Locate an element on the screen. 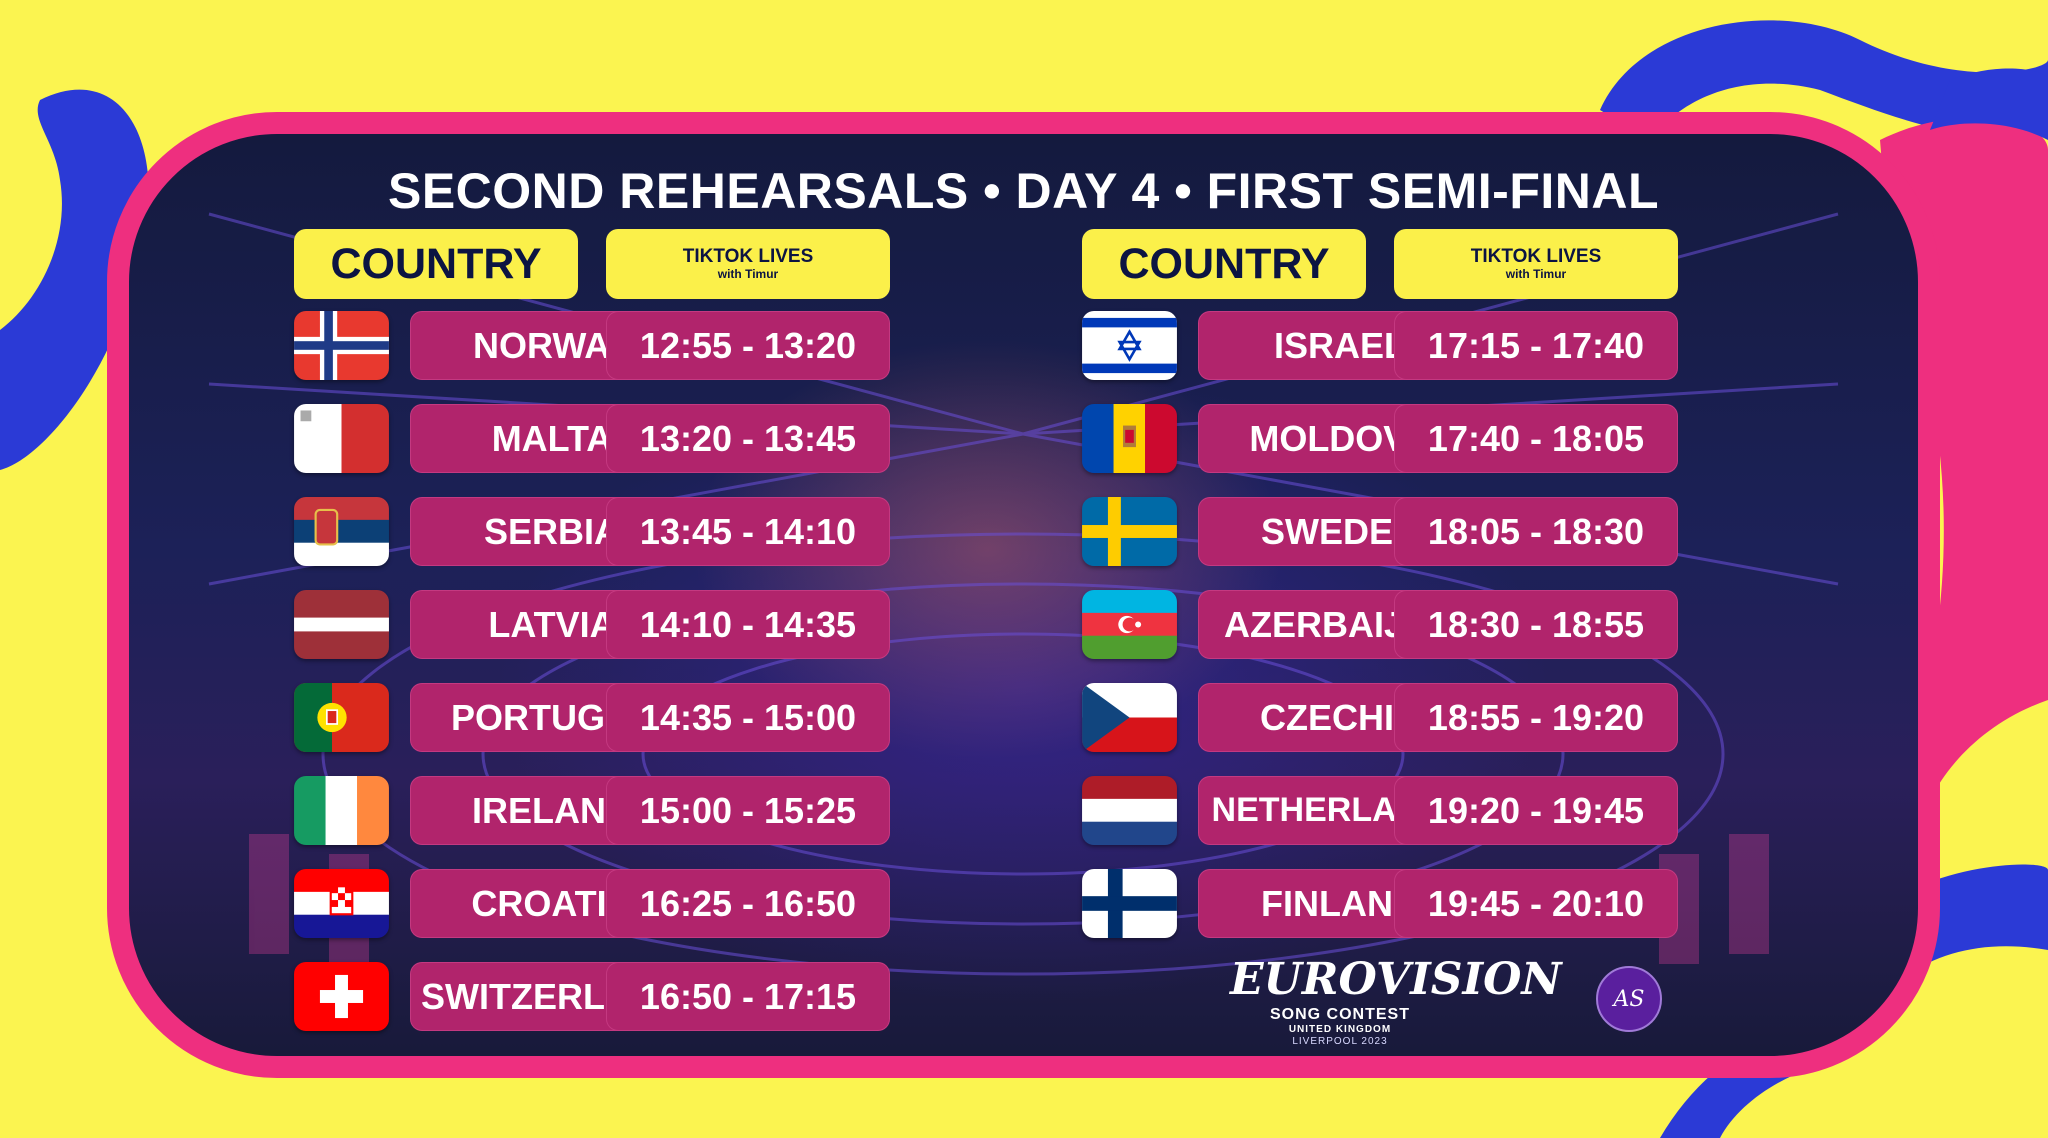  header-country-right: COUNTRY is located at coordinates (1224, 264).